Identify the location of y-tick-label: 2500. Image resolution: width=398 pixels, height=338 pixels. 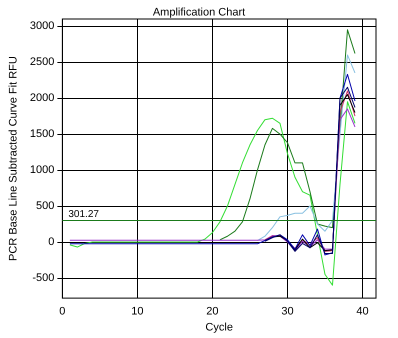
(42, 62).